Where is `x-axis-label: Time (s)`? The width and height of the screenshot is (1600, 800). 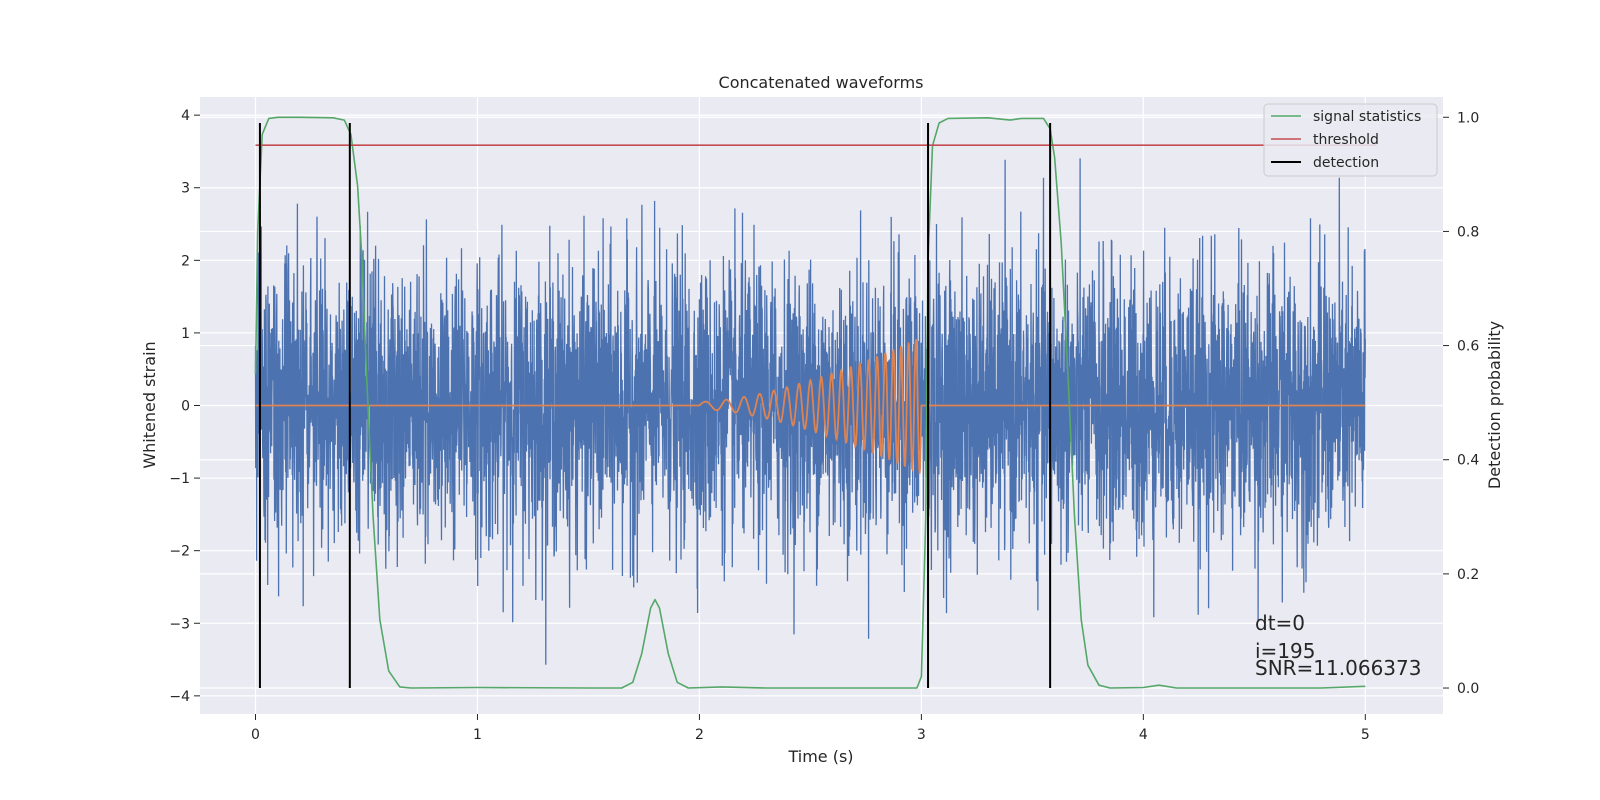 x-axis-label: Time (s) is located at coordinates (820, 756).